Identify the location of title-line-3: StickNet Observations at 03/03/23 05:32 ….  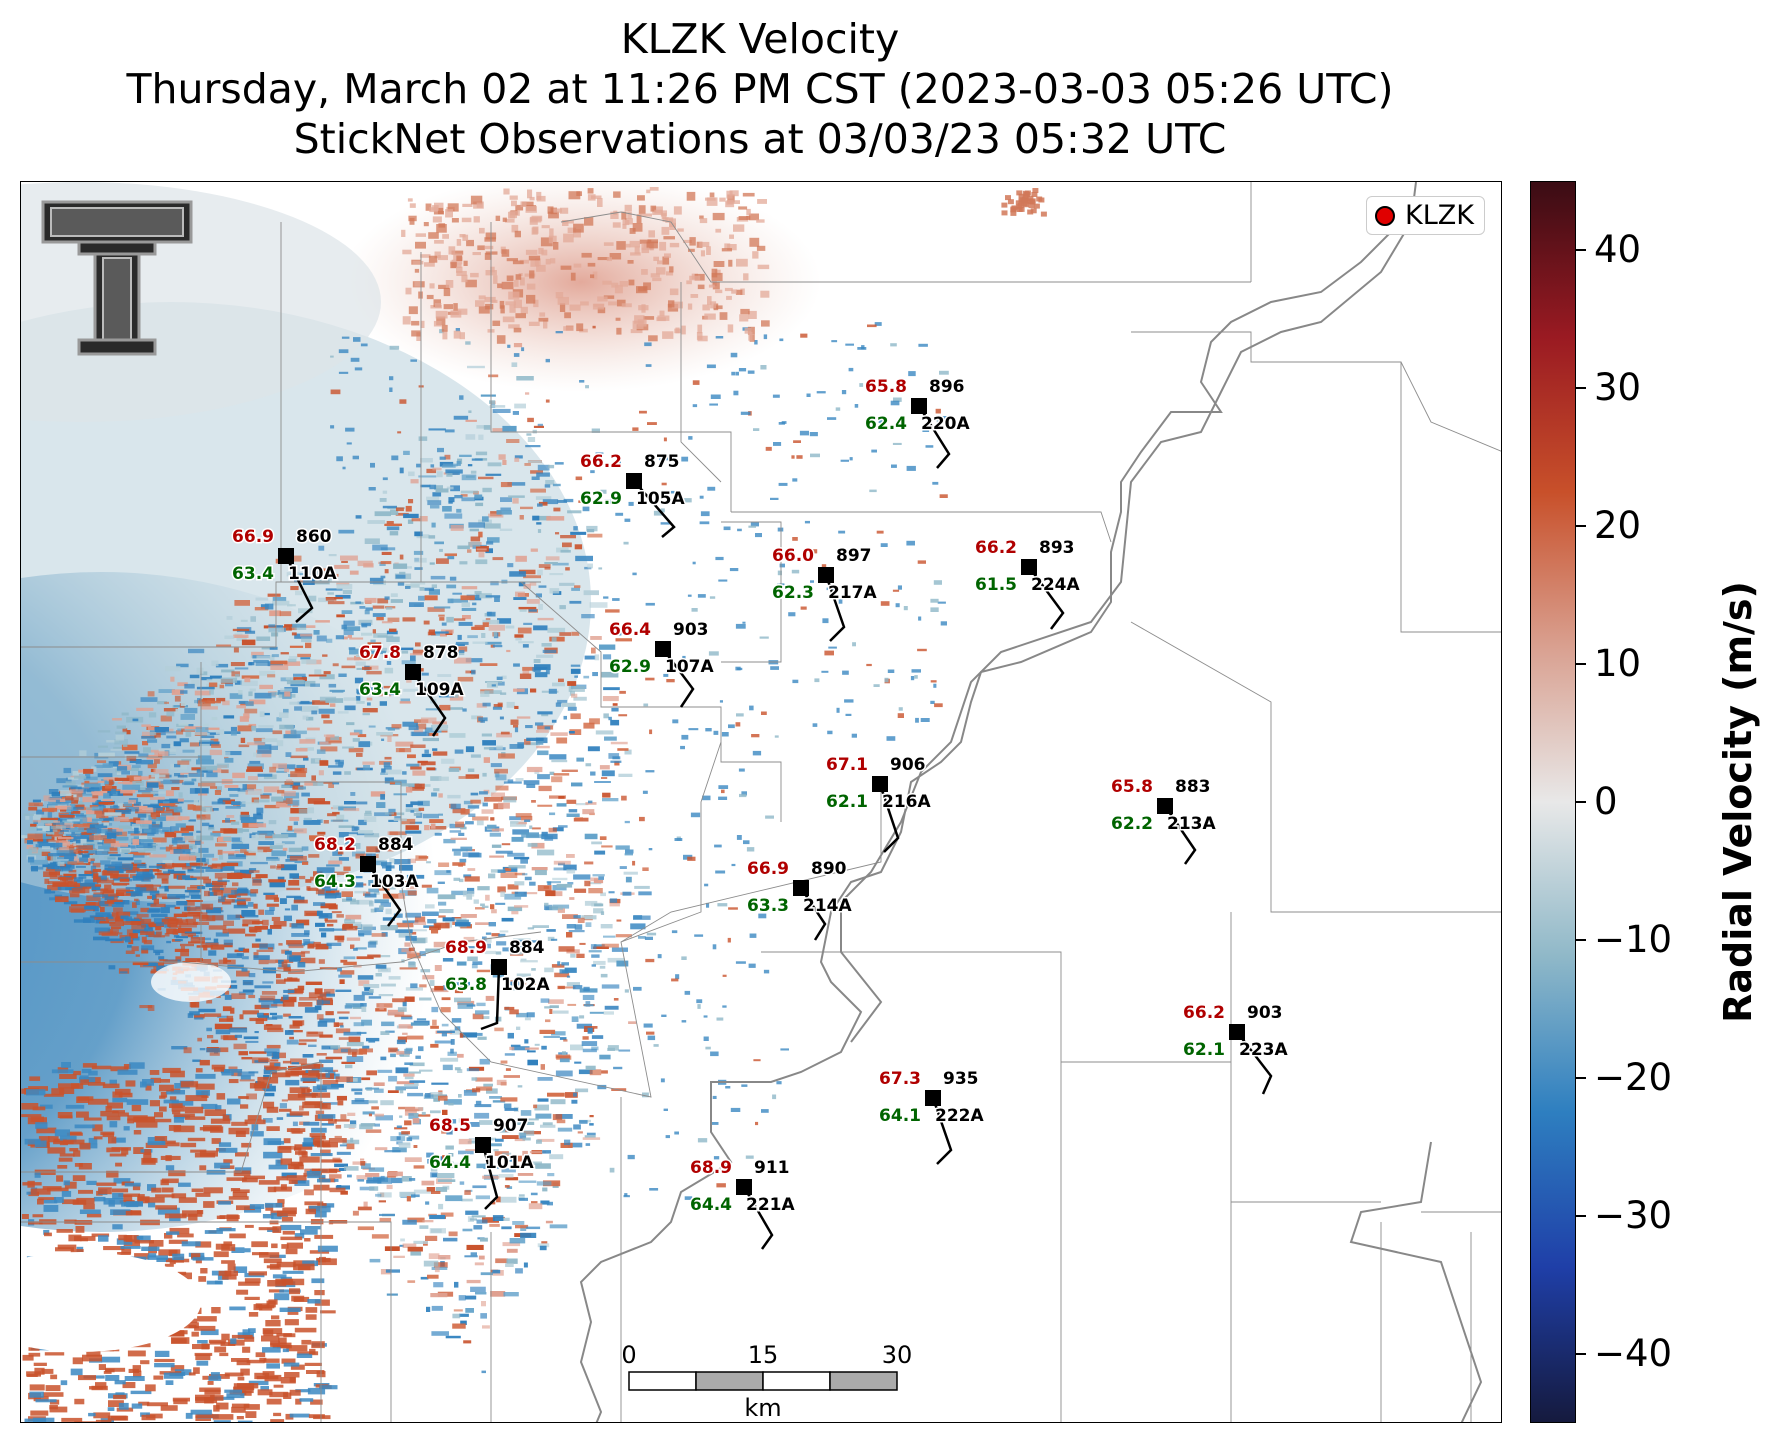
(760, 139).